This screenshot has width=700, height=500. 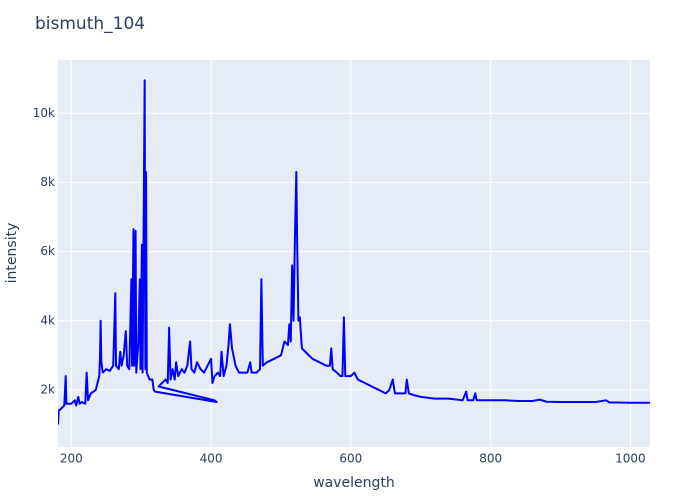 What do you see at coordinates (47, 320) in the screenshot?
I see `y-tick-label: 4k` at bounding box center [47, 320].